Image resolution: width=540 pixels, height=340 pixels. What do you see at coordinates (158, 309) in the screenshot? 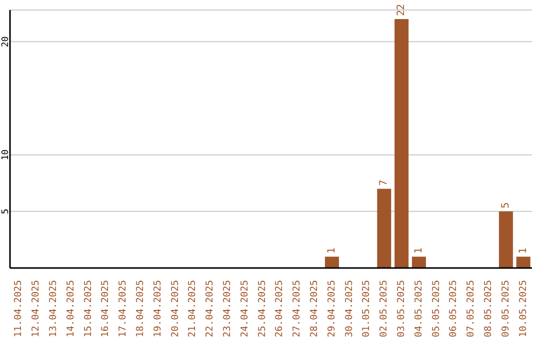
I see `x-tick-label: 19.04.2025` at bounding box center [158, 309].